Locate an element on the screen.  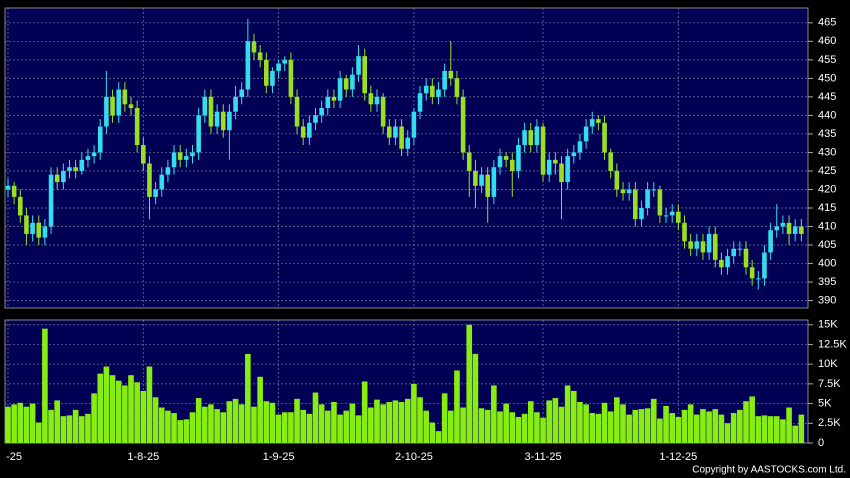
y-tick-label: 415 is located at coordinates (827, 208).